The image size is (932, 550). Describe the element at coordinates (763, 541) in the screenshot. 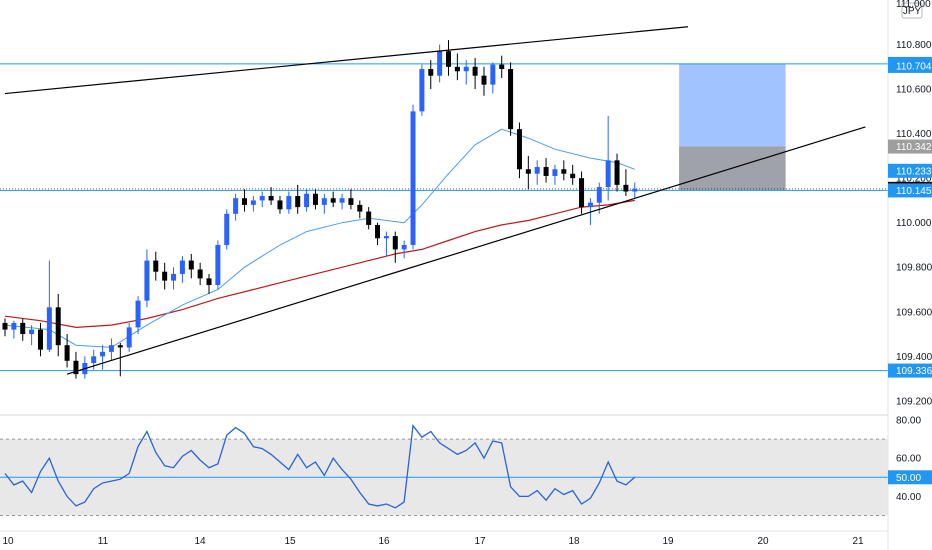

I see `time-tick-label: 20` at that location.